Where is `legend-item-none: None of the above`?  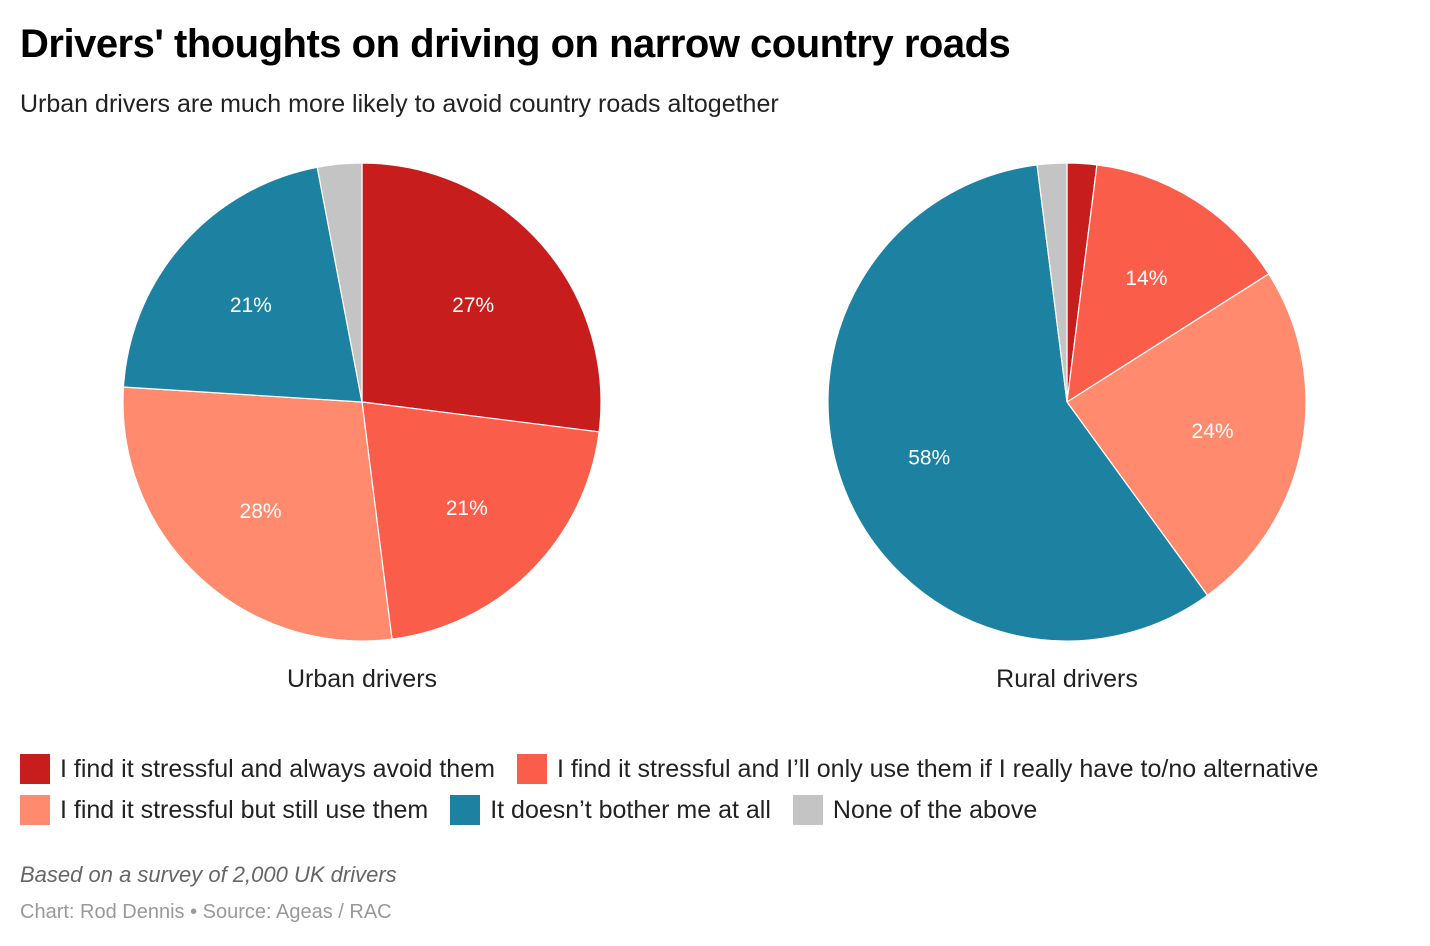 legend-item-none: None of the above is located at coordinates (915, 810).